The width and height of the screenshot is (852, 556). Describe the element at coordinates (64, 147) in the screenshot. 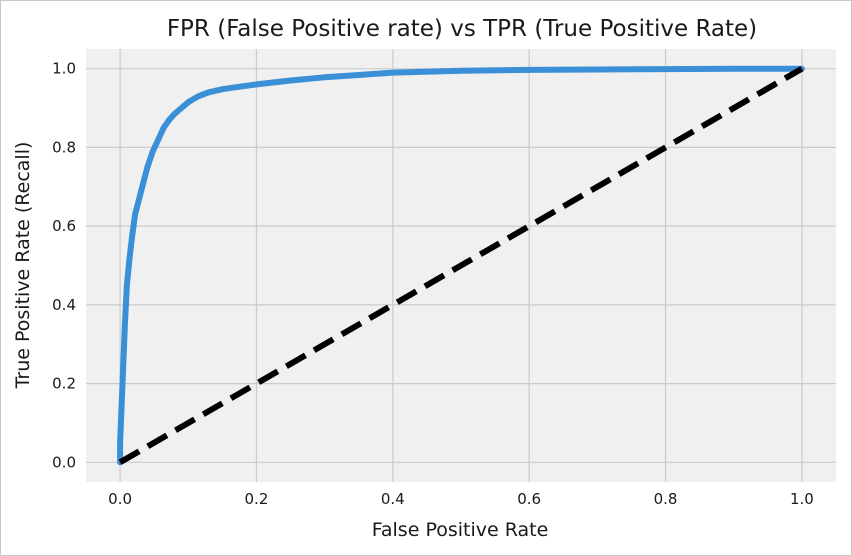

I see `y-tick-label: 0.8` at that location.